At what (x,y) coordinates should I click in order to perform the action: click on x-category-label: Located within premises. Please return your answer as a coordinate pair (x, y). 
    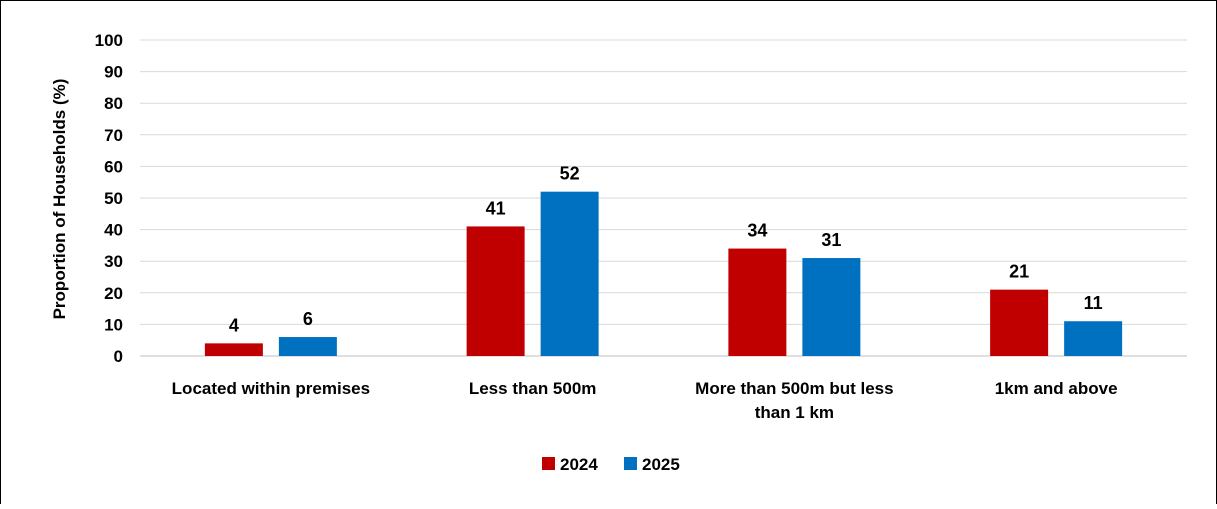
    Looking at the image, I should click on (271, 388).